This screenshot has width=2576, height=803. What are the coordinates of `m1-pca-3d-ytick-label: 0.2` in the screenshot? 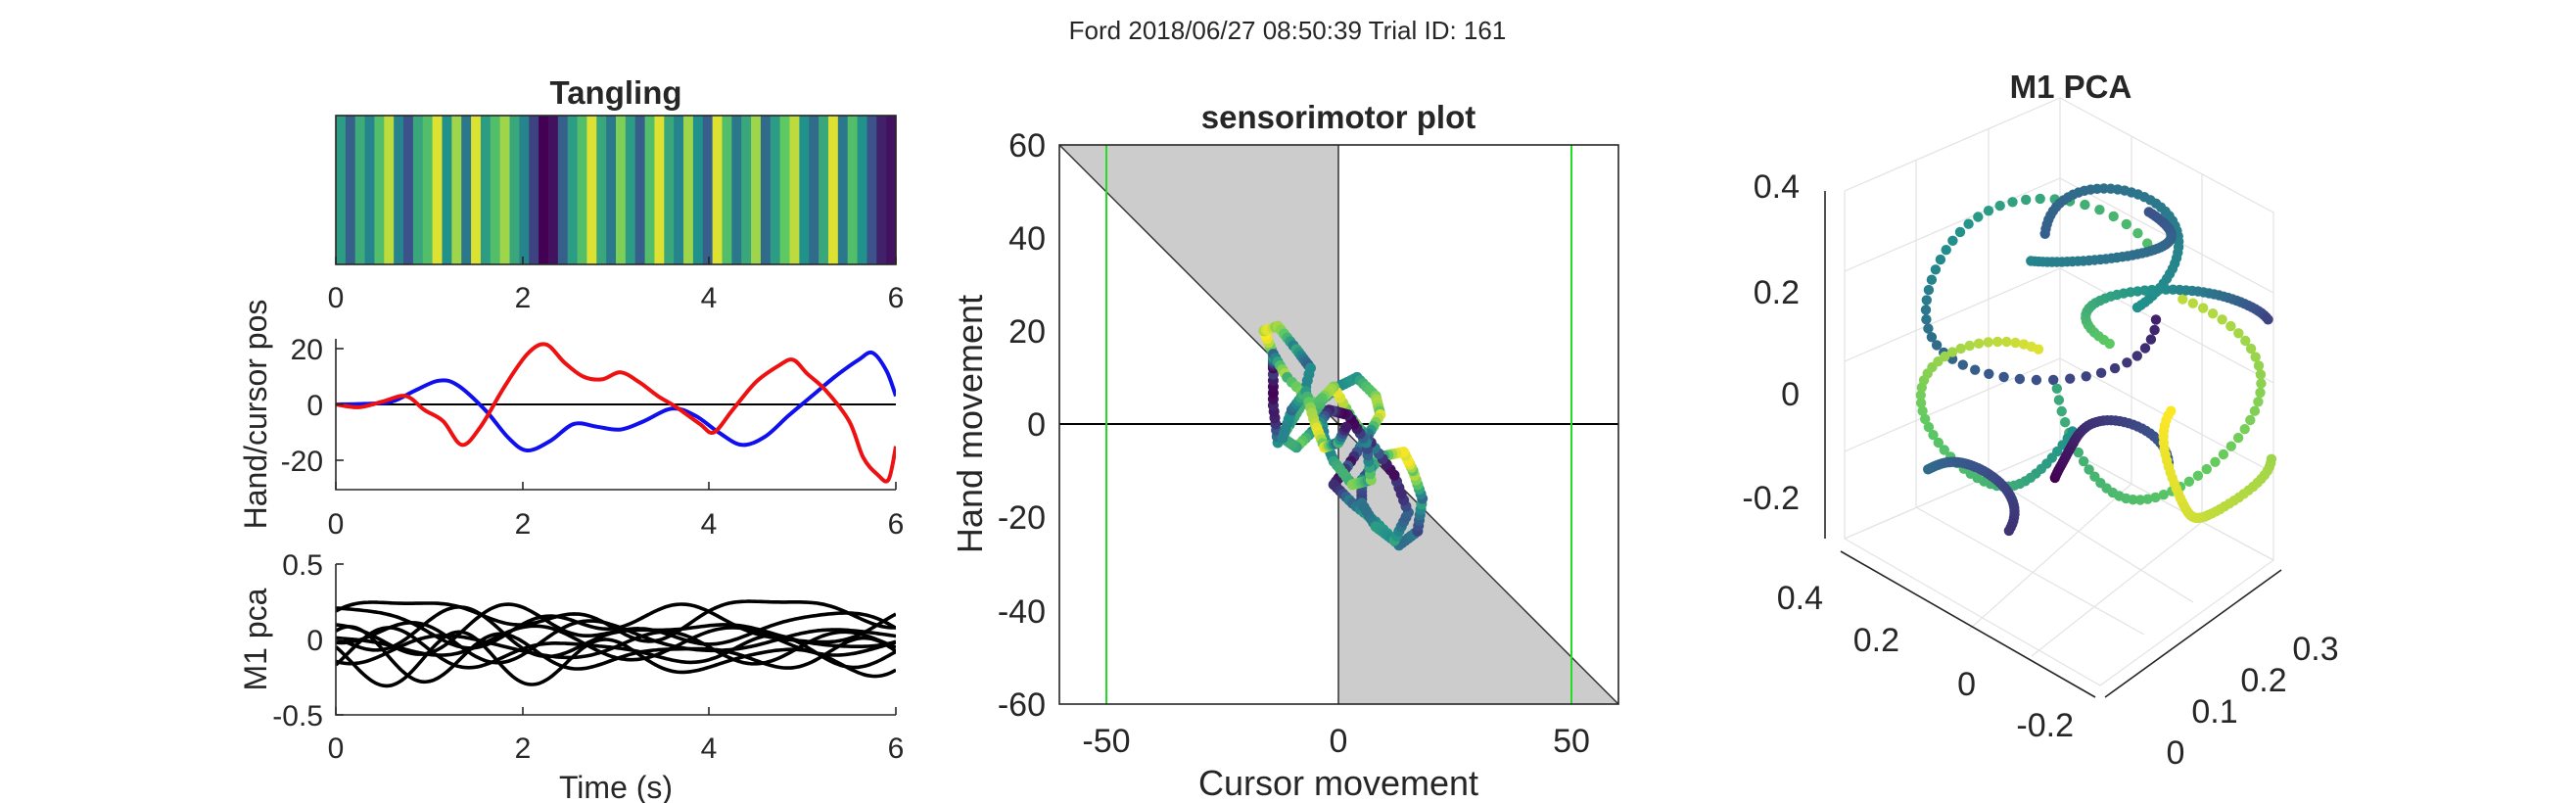 It's located at (1876, 640).